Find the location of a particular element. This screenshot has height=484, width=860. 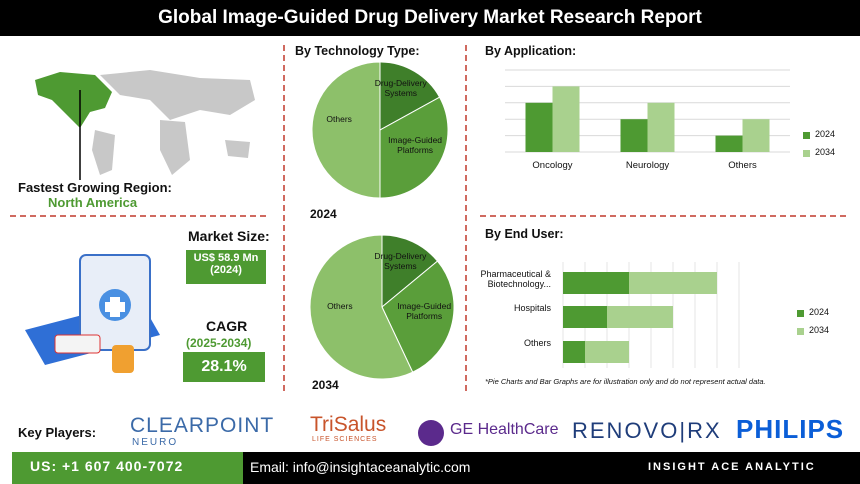

cagr-label: CAGR is located at coordinates (227, 326).